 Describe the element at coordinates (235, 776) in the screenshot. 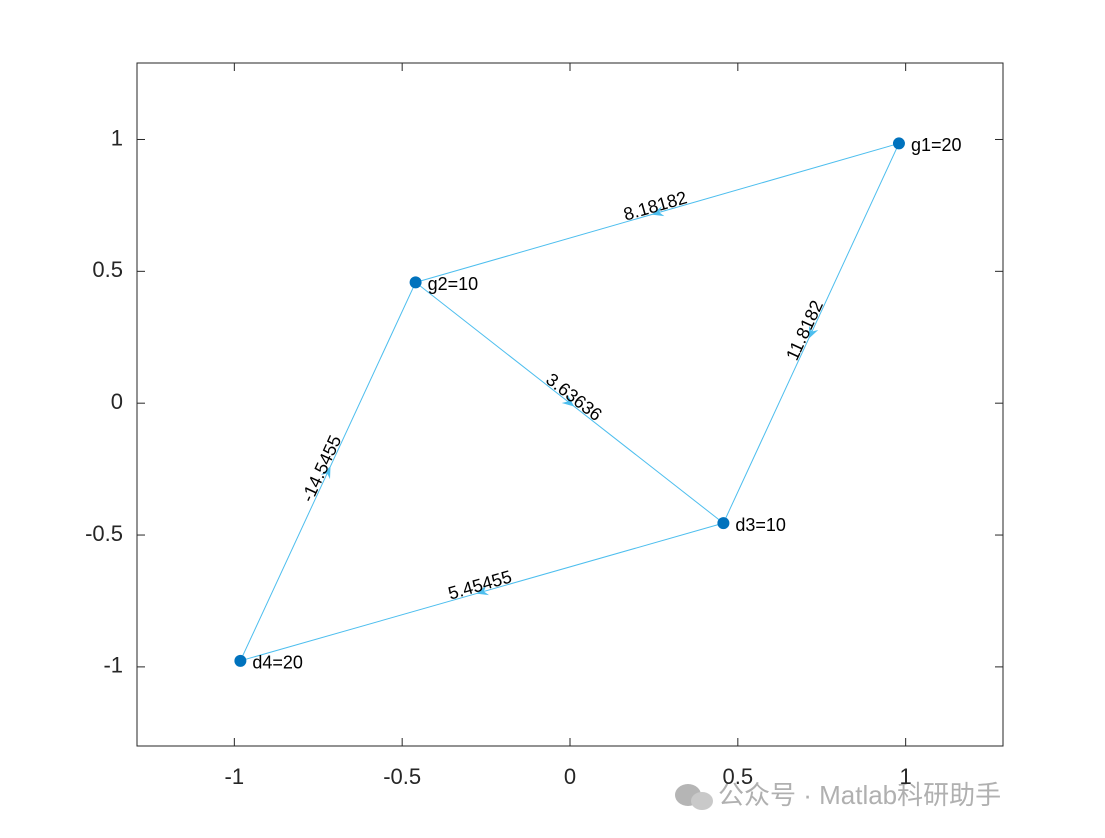

I see `x-tick-label: -1` at that location.